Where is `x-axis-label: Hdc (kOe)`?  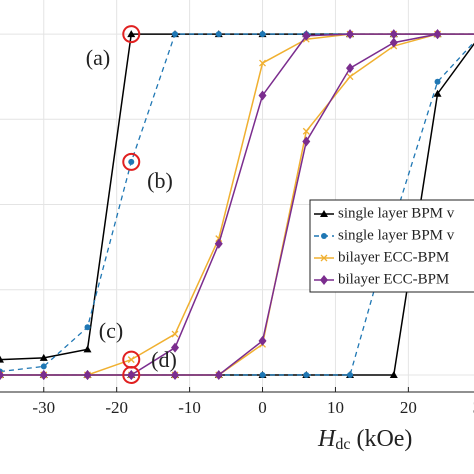
x-axis-label: Hdc (kOe) is located at coordinates (364, 439).